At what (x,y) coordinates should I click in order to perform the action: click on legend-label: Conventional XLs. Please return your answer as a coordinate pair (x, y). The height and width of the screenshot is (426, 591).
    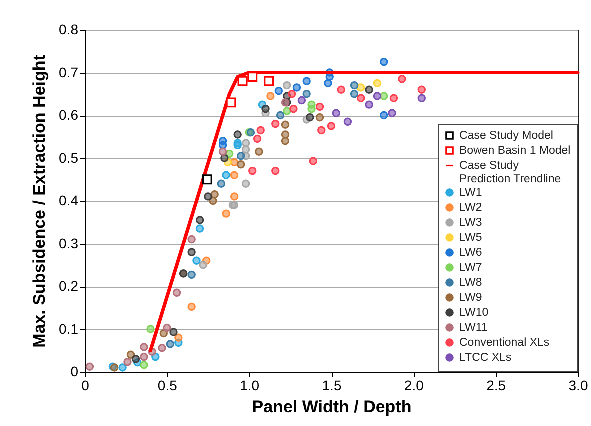
    Looking at the image, I should click on (505, 342).